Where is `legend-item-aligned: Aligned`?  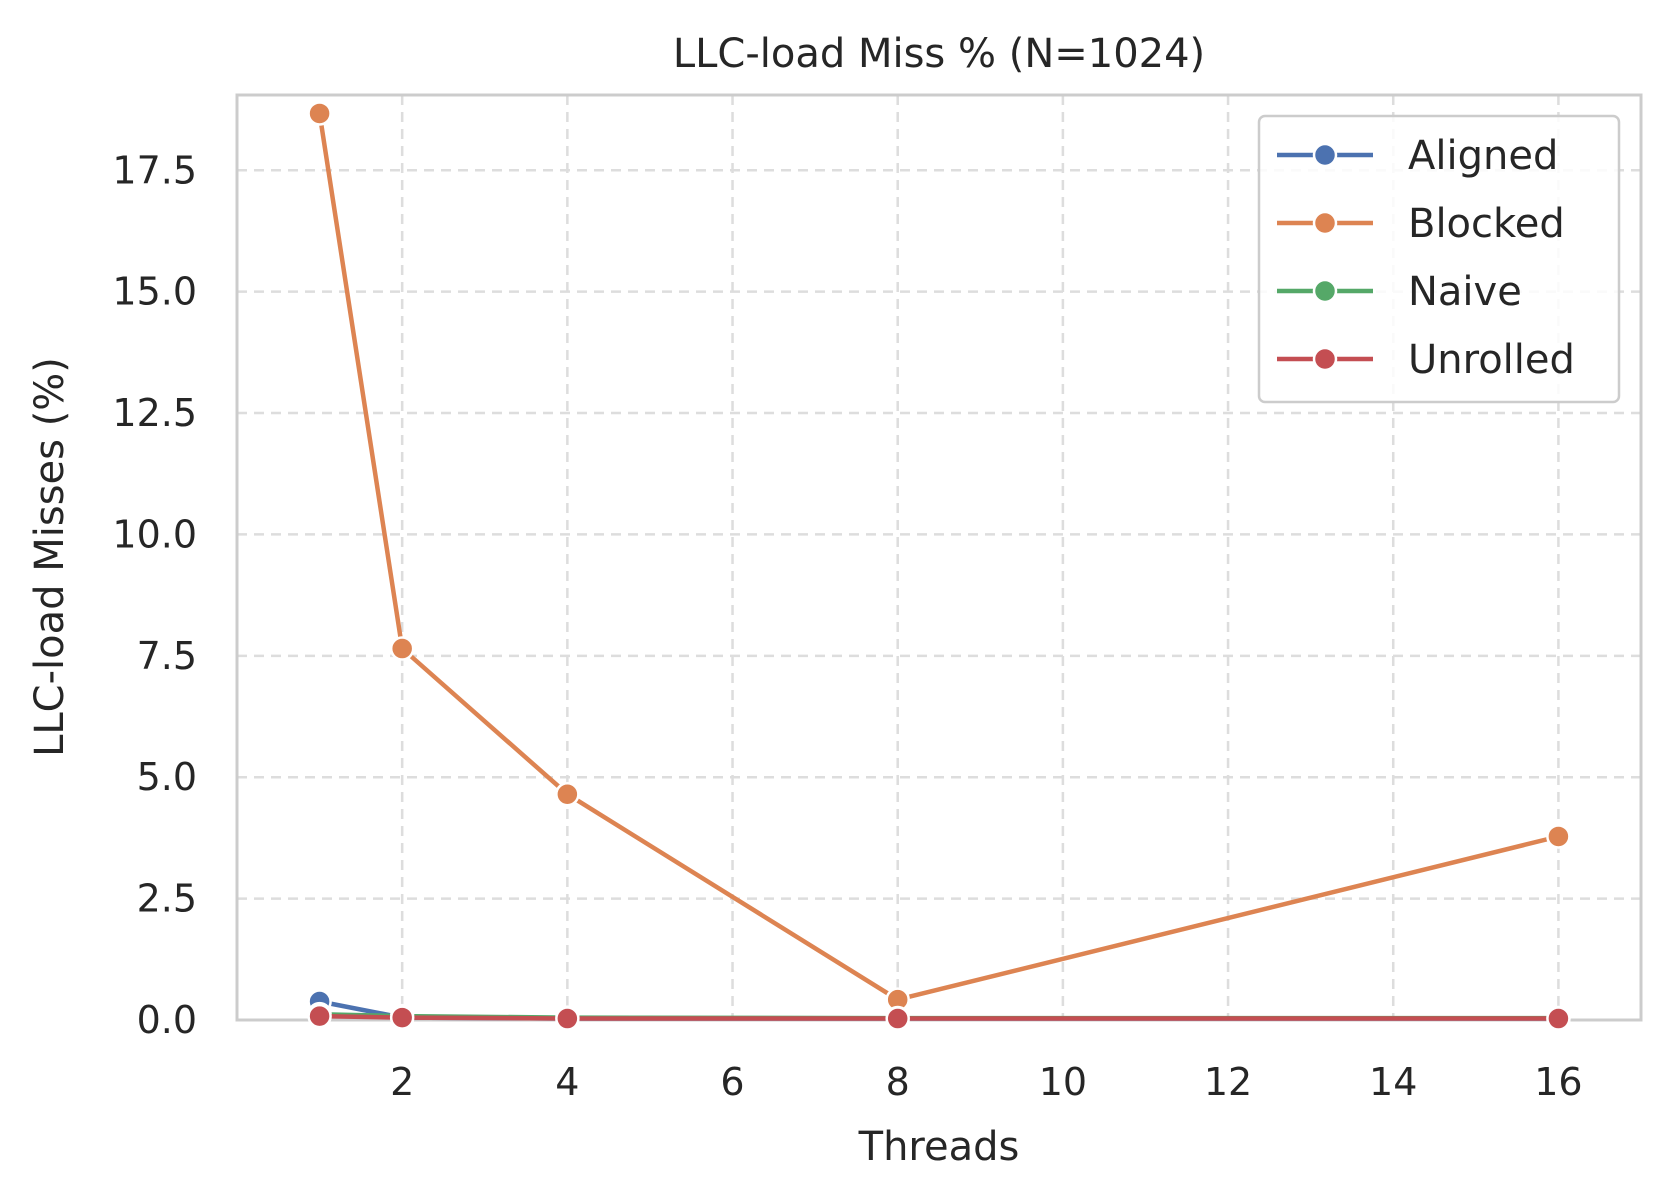 legend-item-aligned: Aligned is located at coordinates (1417, 156).